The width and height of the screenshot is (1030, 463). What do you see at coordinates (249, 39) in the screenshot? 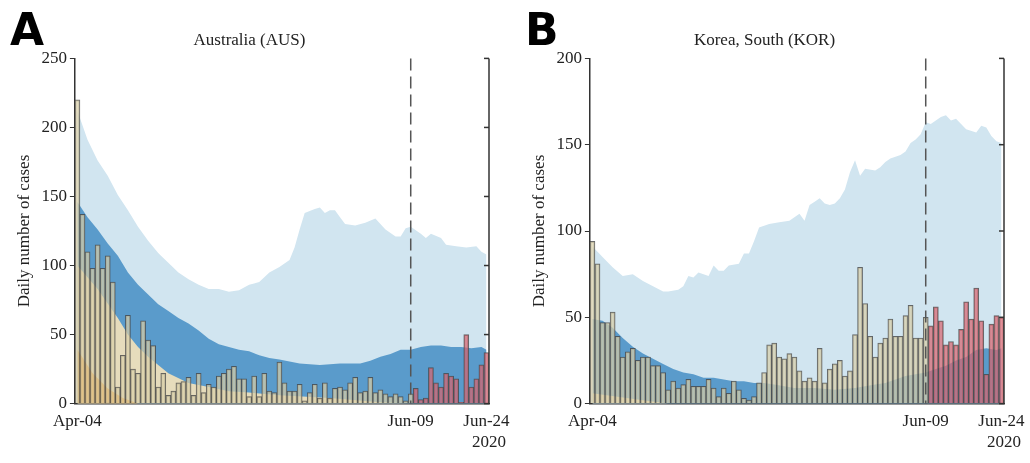
I see `chart-title: Australia (AUS)` at bounding box center [249, 39].